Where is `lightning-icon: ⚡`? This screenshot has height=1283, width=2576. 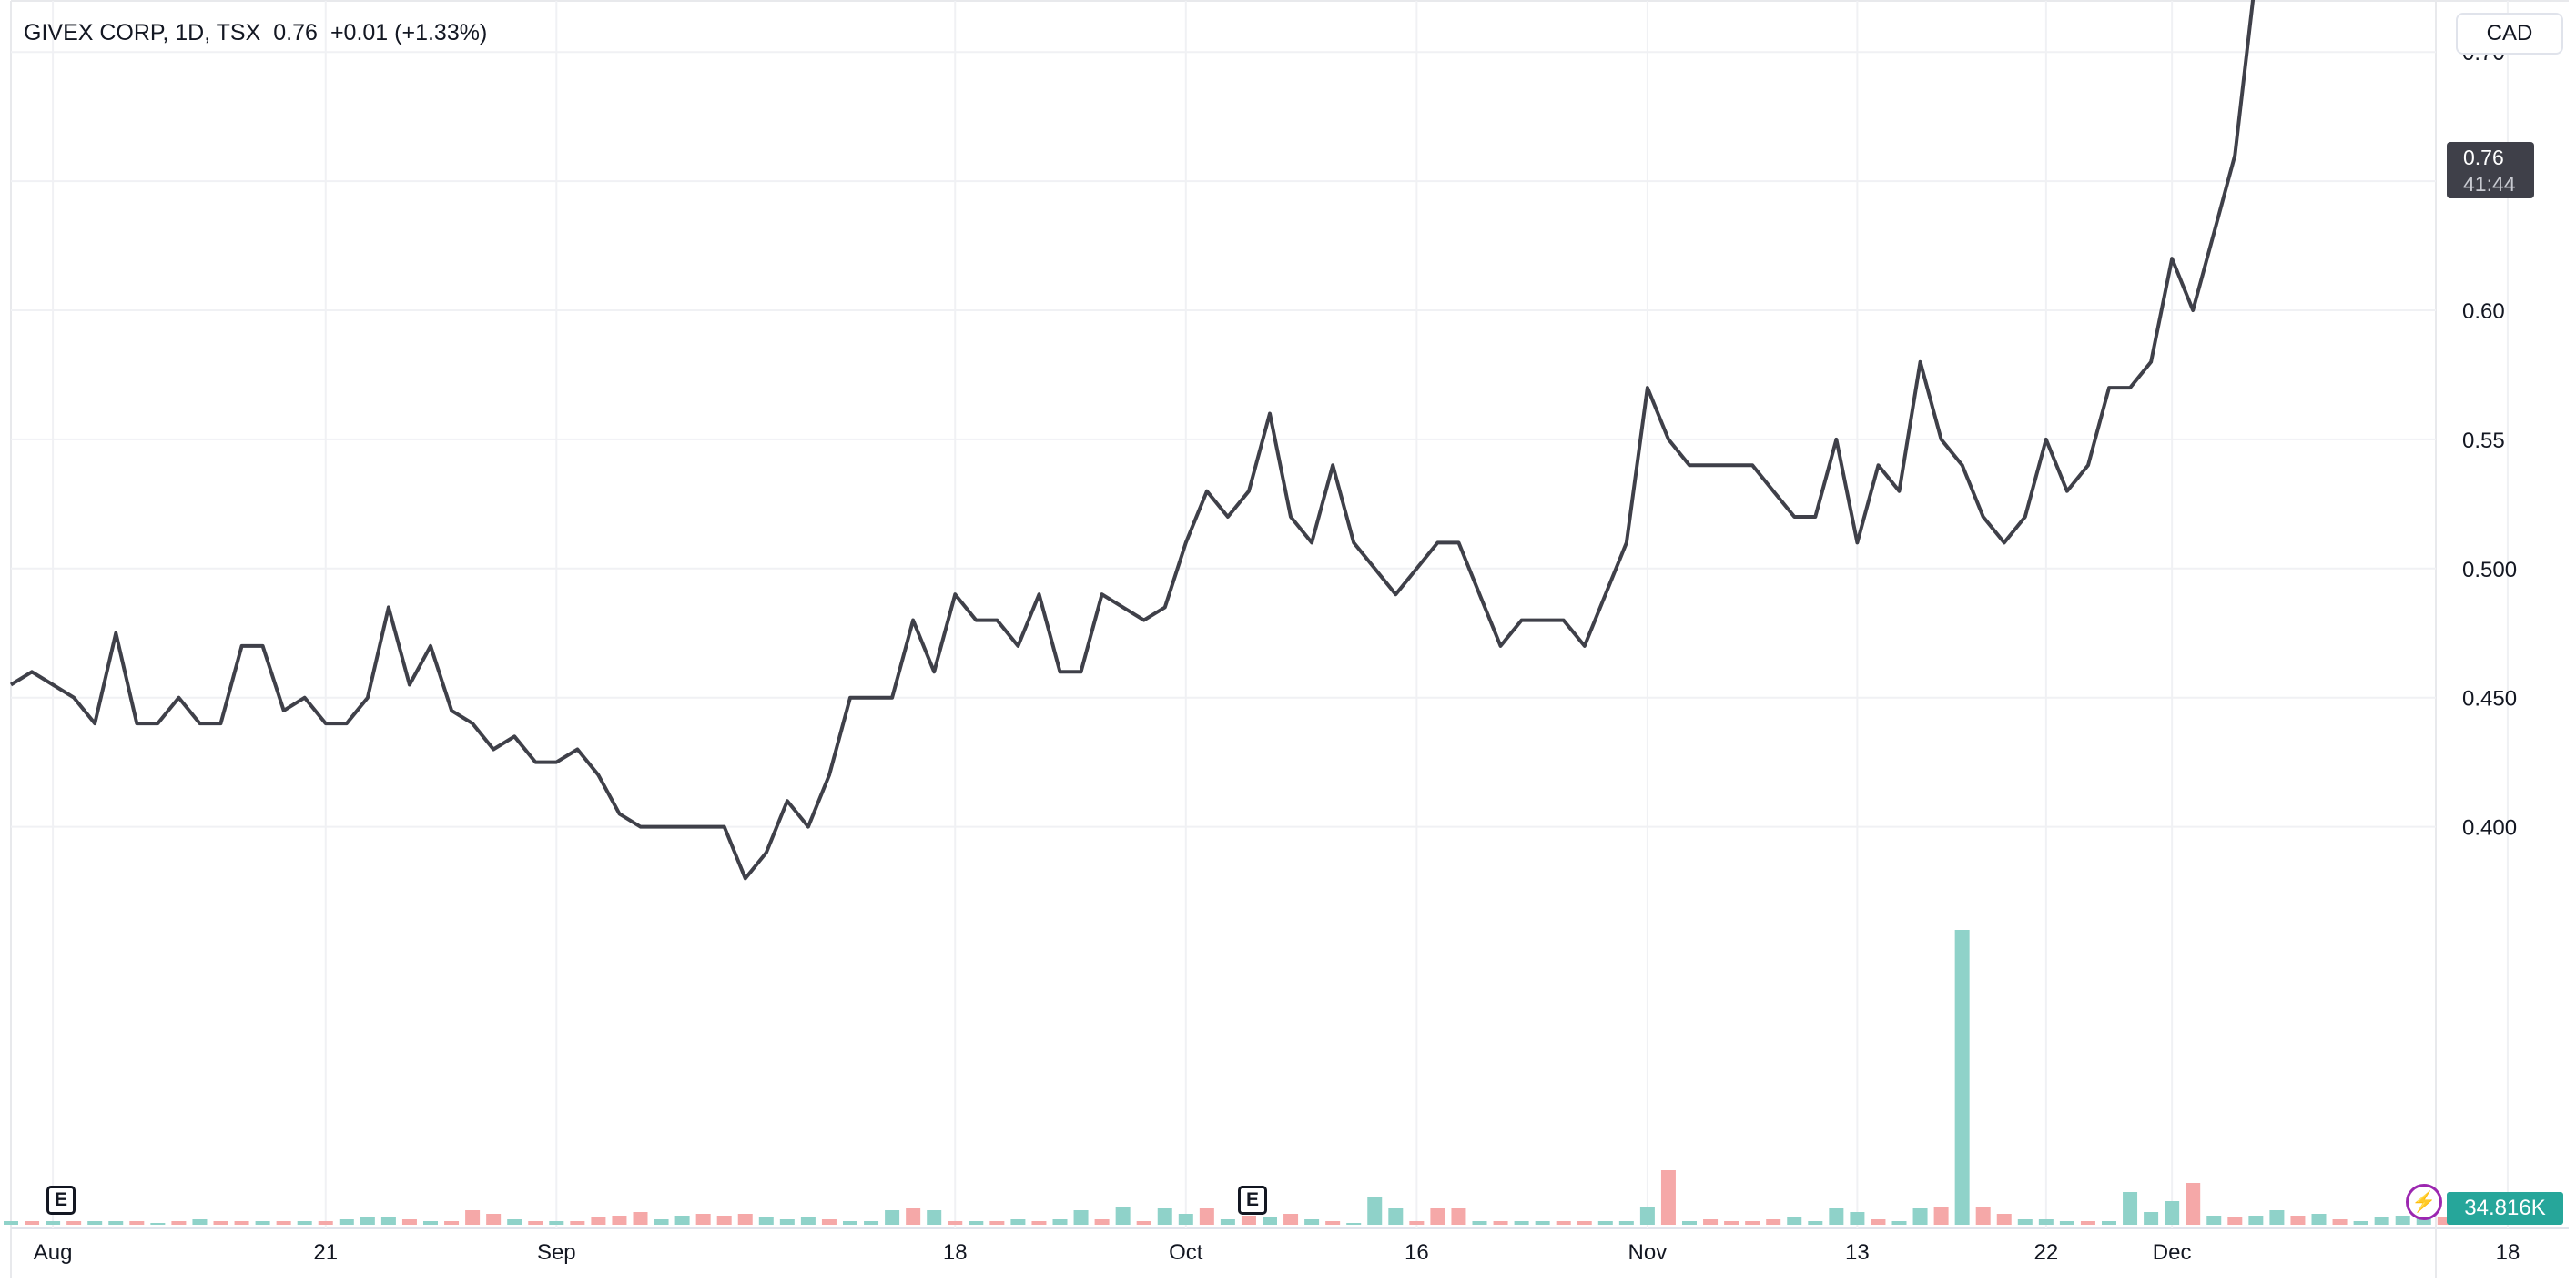
lightning-icon: ⚡ is located at coordinates (2424, 1202).